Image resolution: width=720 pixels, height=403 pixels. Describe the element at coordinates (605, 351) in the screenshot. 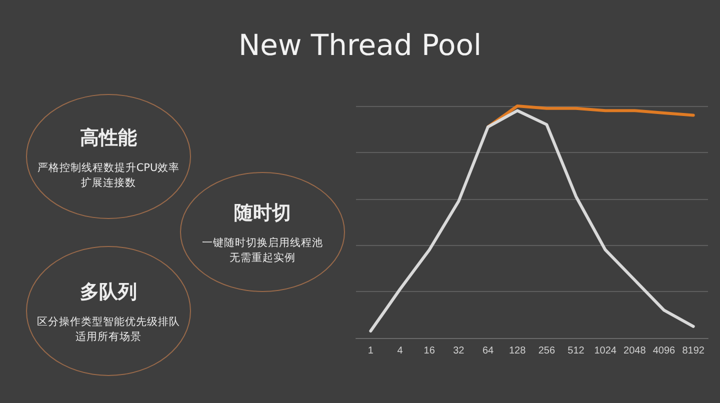

I see `x-tick-label: 1024` at that location.